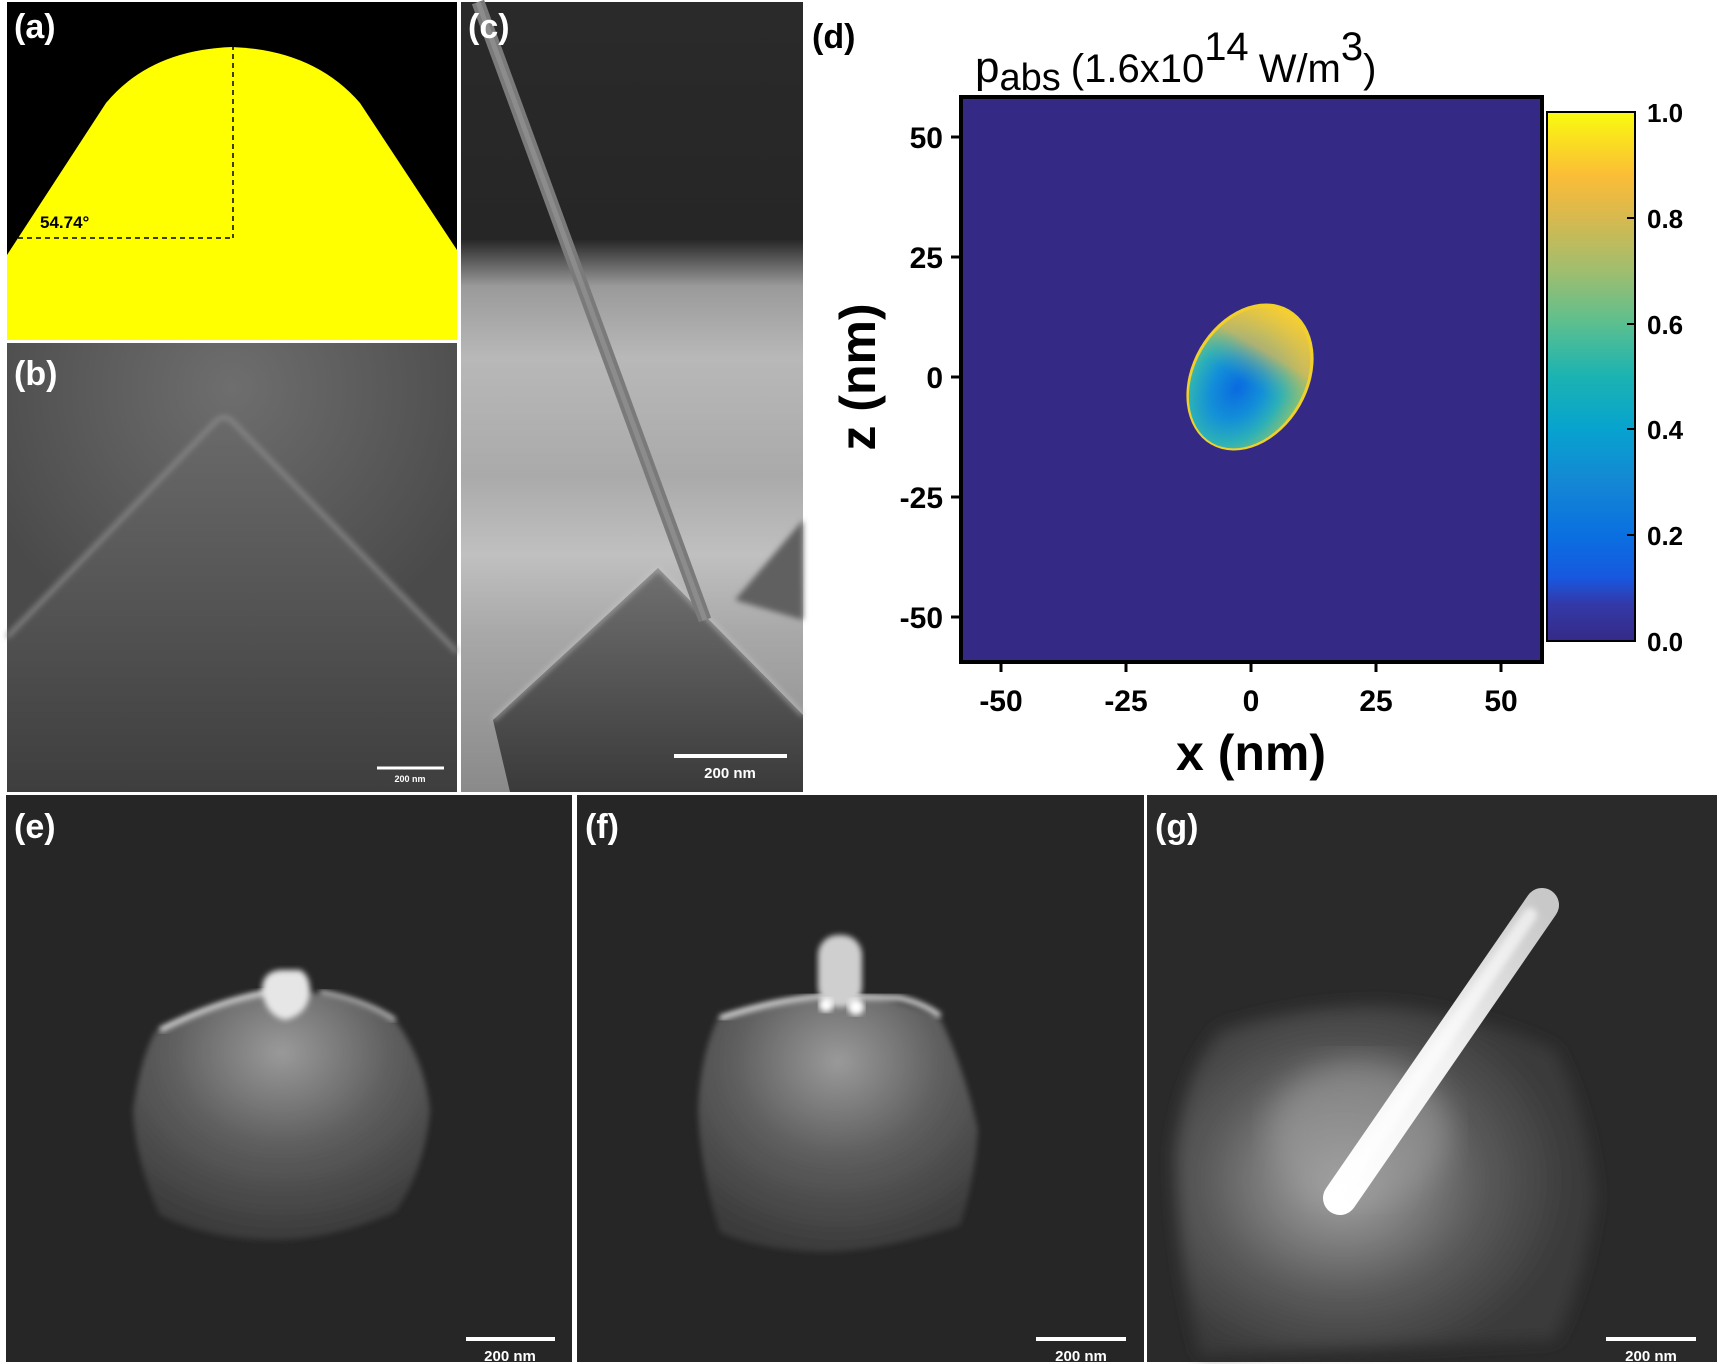 The height and width of the screenshot is (1364, 1719). What do you see at coordinates (840, 971) in the screenshot?
I see `nanorod` at bounding box center [840, 971].